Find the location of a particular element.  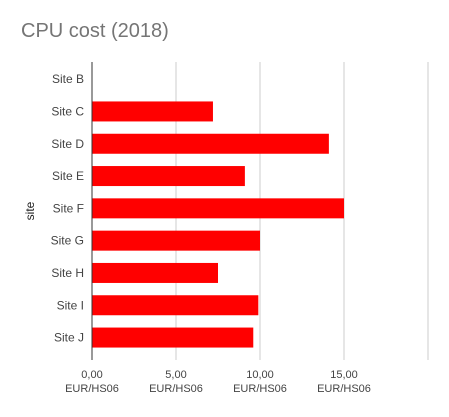

category-label: Site G is located at coordinates (67, 241).